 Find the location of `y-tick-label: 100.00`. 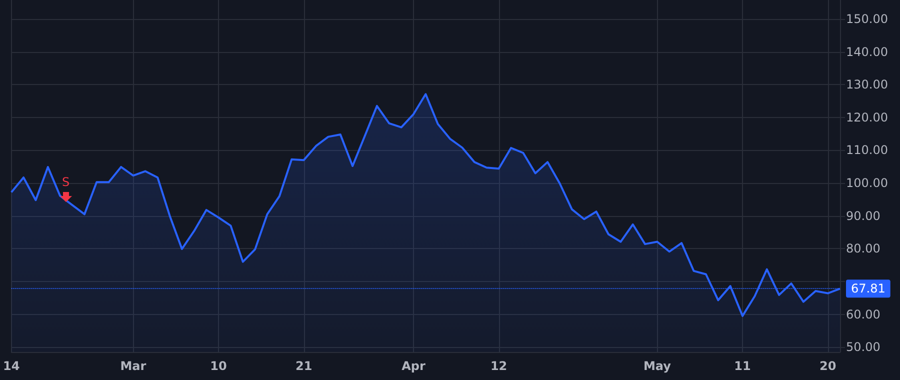

y-tick-label: 100.00 is located at coordinates (867, 183).